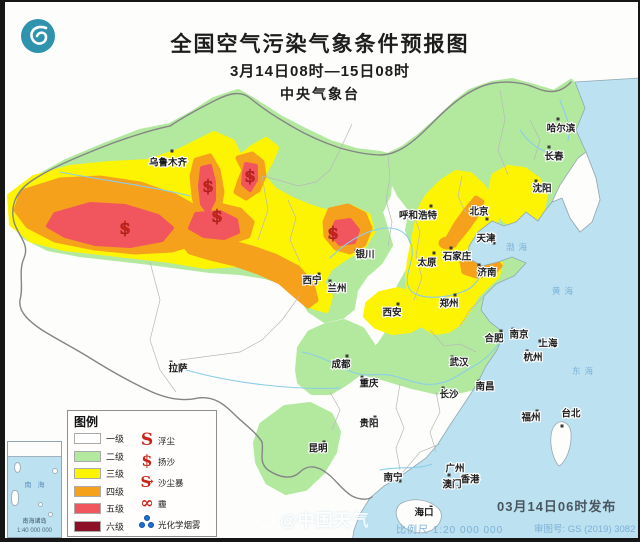 This screenshot has width=640, height=542. Describe the element at coordinates (110, 225) in the screenshot. I see `pollution-region-level5-tarim` at that location.